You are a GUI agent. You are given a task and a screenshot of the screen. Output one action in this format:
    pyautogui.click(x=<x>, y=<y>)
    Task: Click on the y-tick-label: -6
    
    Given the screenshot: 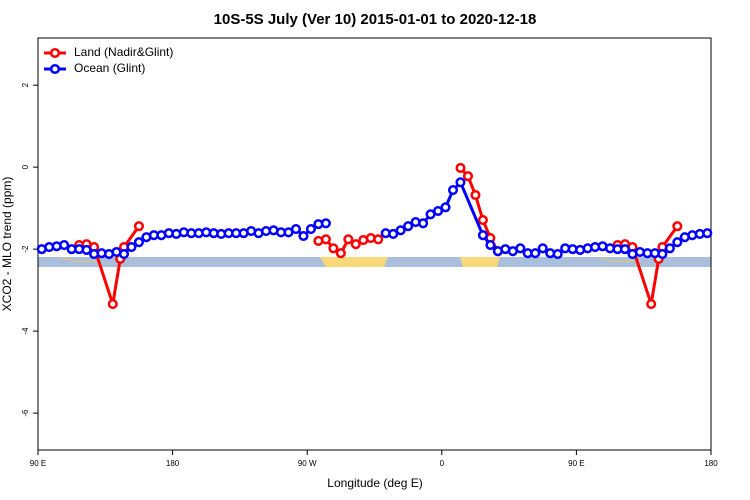 What is the action you would take?
    pyautogui.click(x=25, y=413)
    